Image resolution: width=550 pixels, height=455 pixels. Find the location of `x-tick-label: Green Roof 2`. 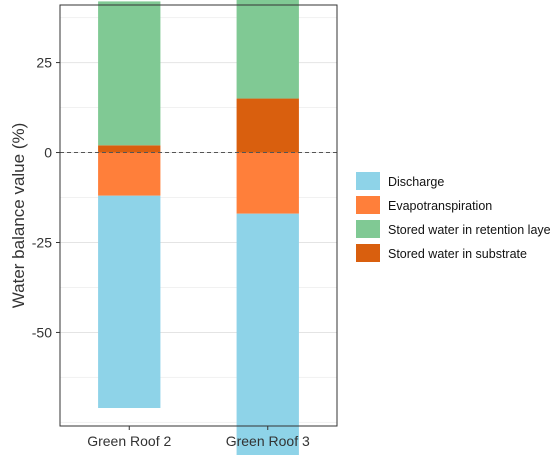

x-tick-label: Green Roof 2 is located at coordinates (129, 441).